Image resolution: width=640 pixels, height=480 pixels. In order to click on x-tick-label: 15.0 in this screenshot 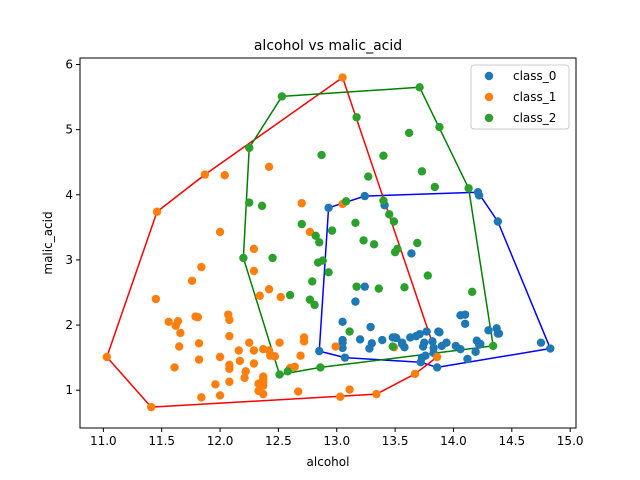, I will do `click(570, 441)`.